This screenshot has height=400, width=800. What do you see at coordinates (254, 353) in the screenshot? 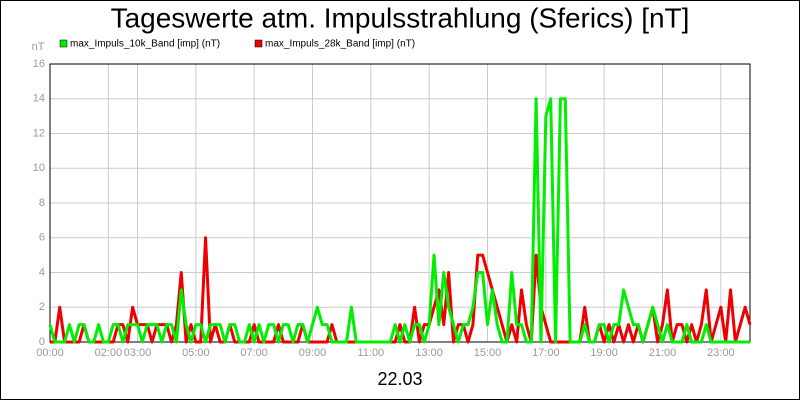
I see `x-tick-label: 07:00` at bounding box center [254, 353].